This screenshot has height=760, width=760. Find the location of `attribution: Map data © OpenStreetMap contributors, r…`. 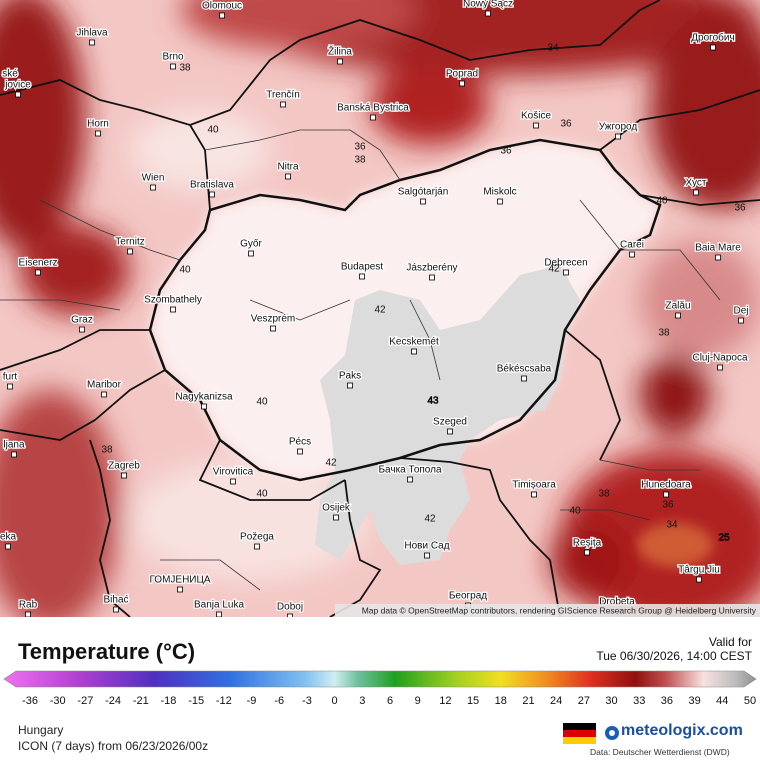

attribution: Map data © OpenStreetMap contributors, r… is located at coordinates (559, 610).